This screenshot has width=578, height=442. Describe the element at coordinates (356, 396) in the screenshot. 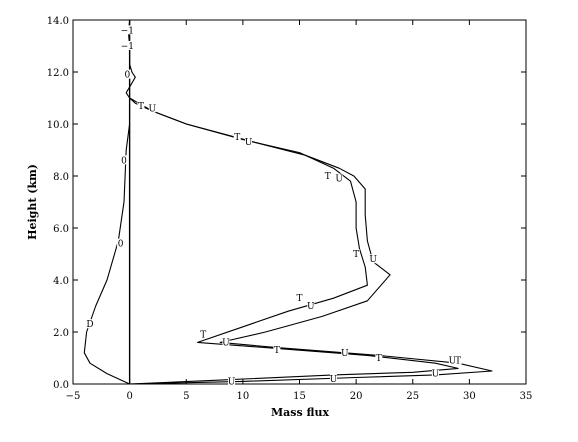

I see `x-tick-label: 20` at that location.